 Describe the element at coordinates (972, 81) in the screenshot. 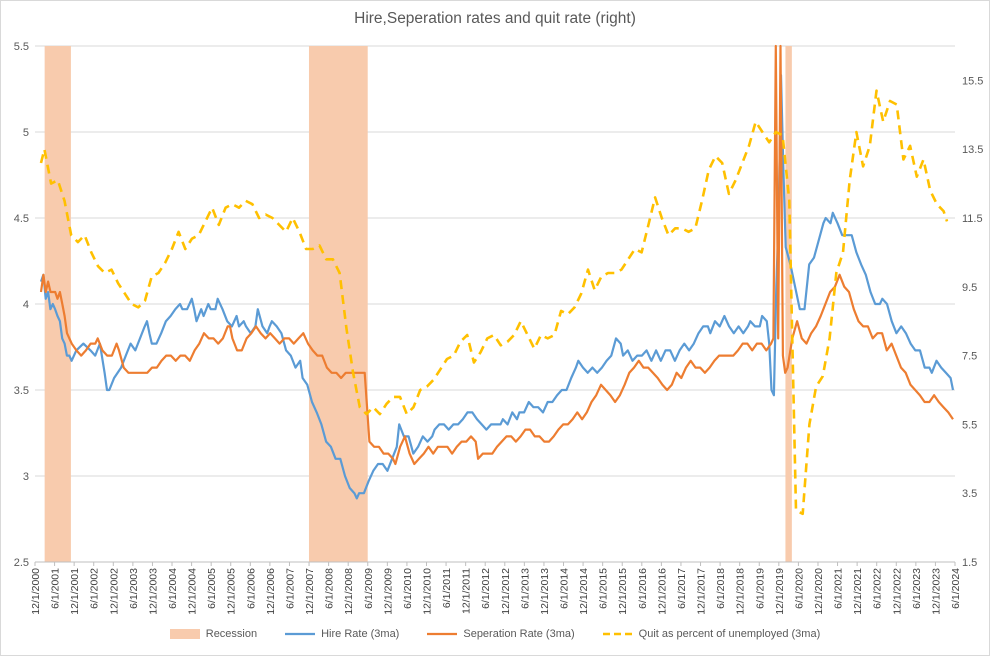

I see `right-axis-tick-label: 15.5` at that location.